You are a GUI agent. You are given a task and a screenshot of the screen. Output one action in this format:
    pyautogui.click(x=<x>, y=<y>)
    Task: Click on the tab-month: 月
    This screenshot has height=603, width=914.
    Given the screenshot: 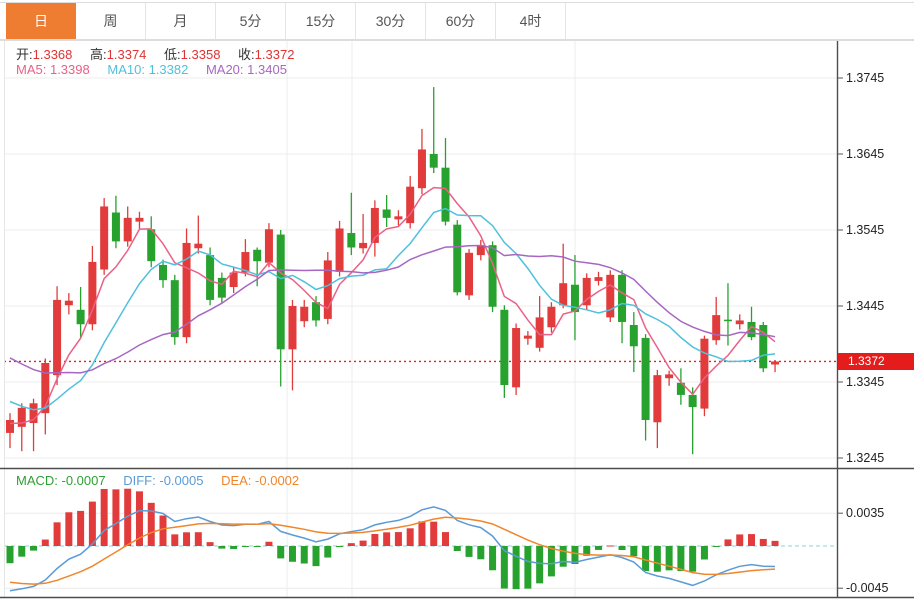 What is the action you would take?
    pyautogui.click(x=181, y=21)
    